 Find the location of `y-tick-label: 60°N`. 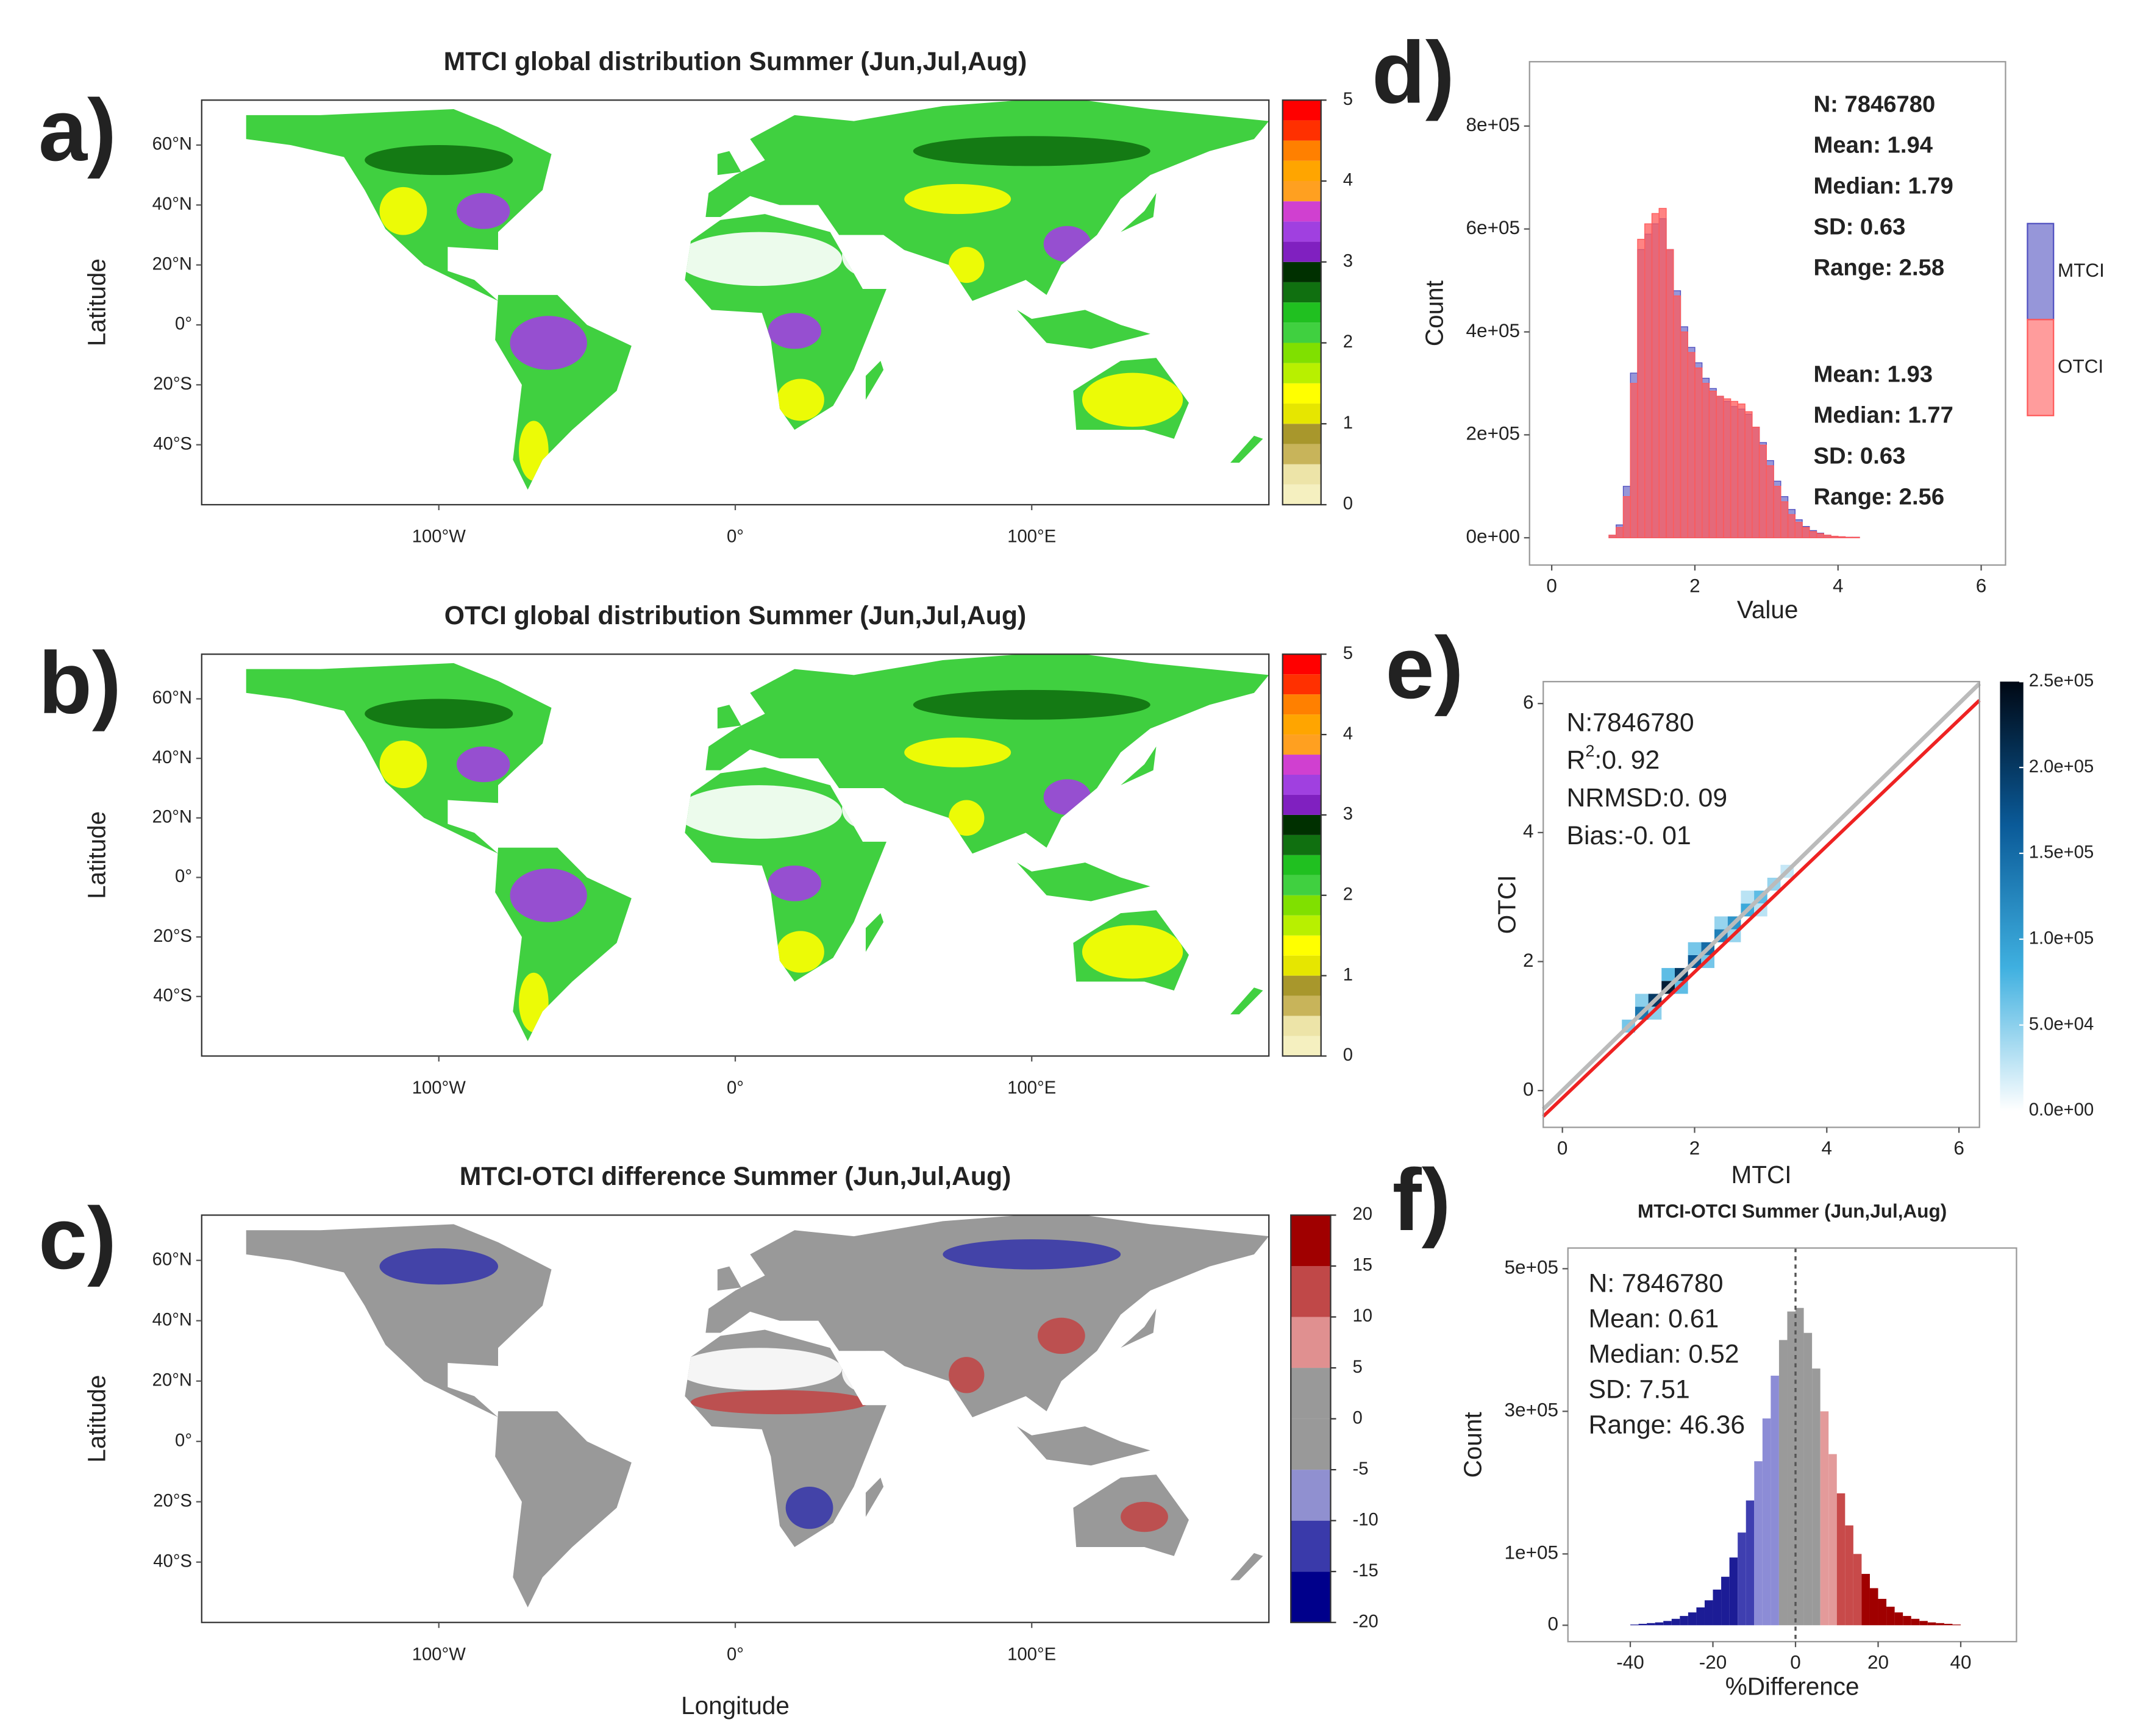

y-tick-label: 60°N is located at coordinates (172, 1259).